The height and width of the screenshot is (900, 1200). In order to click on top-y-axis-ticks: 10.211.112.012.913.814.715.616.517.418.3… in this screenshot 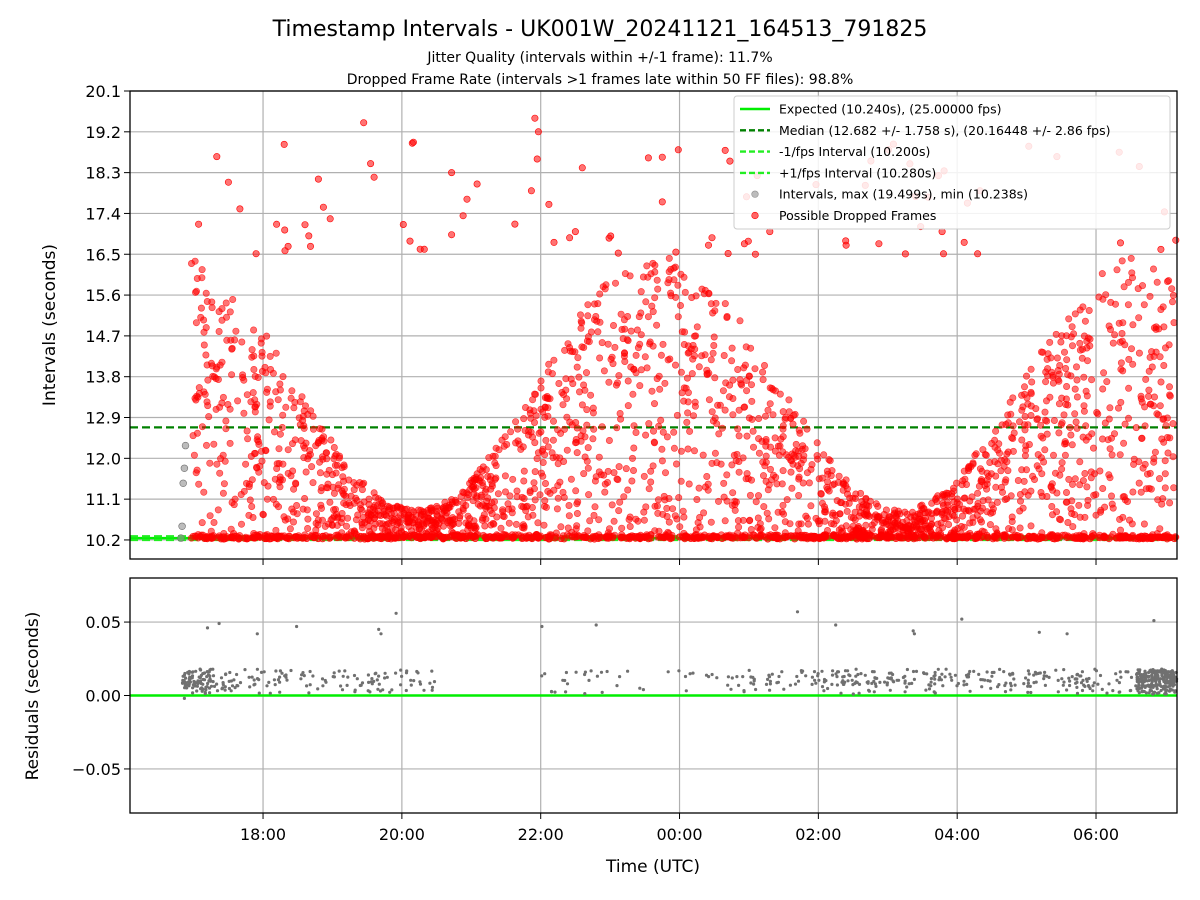, I will do `click(107, 316)`.